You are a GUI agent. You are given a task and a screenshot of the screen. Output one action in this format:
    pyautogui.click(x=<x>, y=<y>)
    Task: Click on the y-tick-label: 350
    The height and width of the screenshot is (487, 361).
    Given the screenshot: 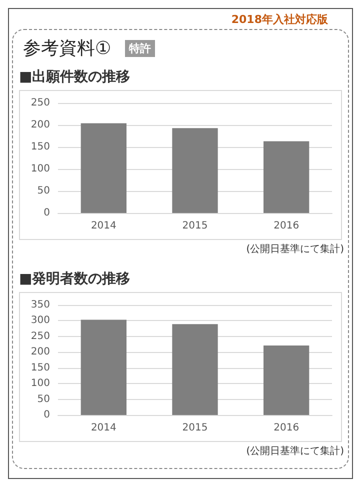 What is the action you would take?
    pyautogui.click(x=40, y=305)
    